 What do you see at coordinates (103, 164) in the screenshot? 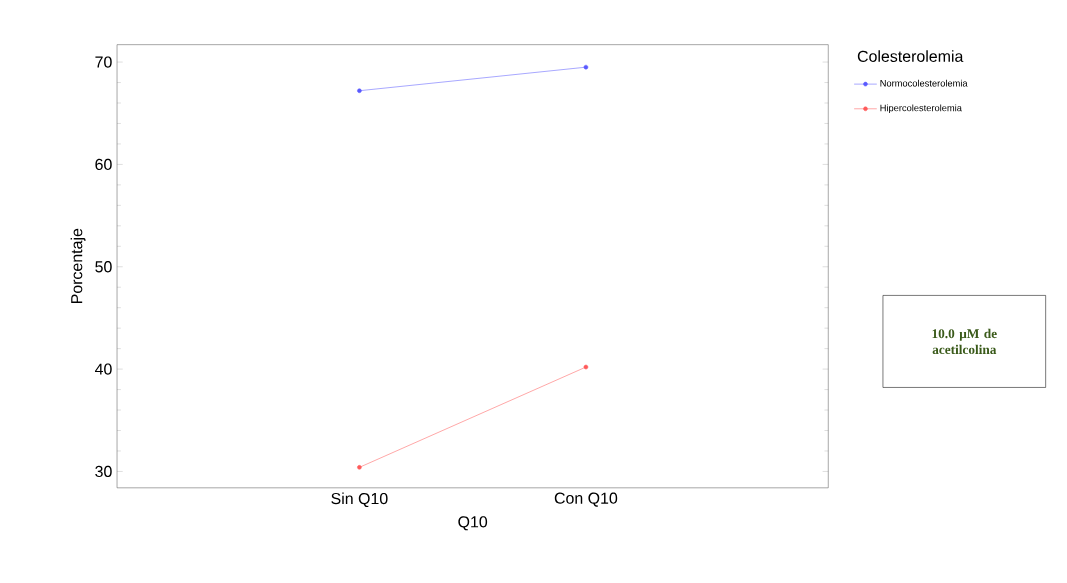
I see `y-tick-label: 60` at bounding box center [103, 164].